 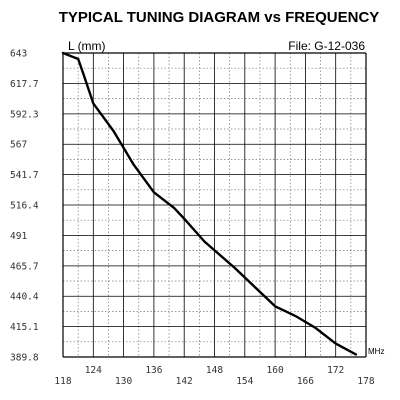 I want to click on y-tick-label: 617.7, so click(x=24, y=84).